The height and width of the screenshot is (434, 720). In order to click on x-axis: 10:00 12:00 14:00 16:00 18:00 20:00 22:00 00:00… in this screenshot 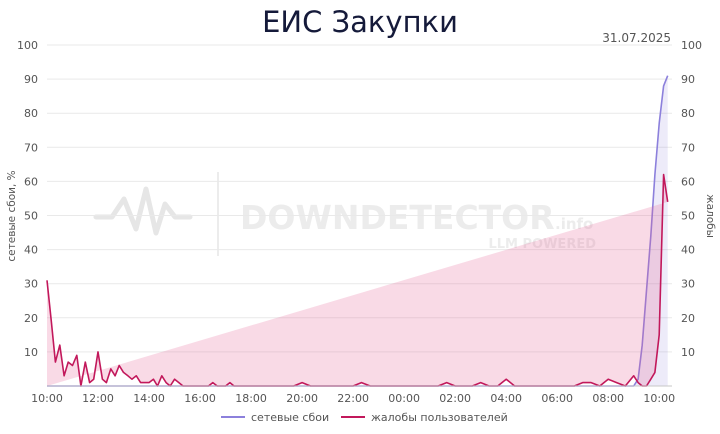, I will do `click(353, 398)`.